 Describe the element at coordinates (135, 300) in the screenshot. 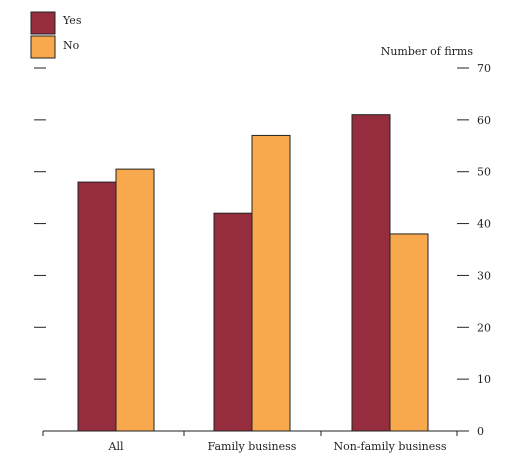

I see `bar-no-all` at that location.